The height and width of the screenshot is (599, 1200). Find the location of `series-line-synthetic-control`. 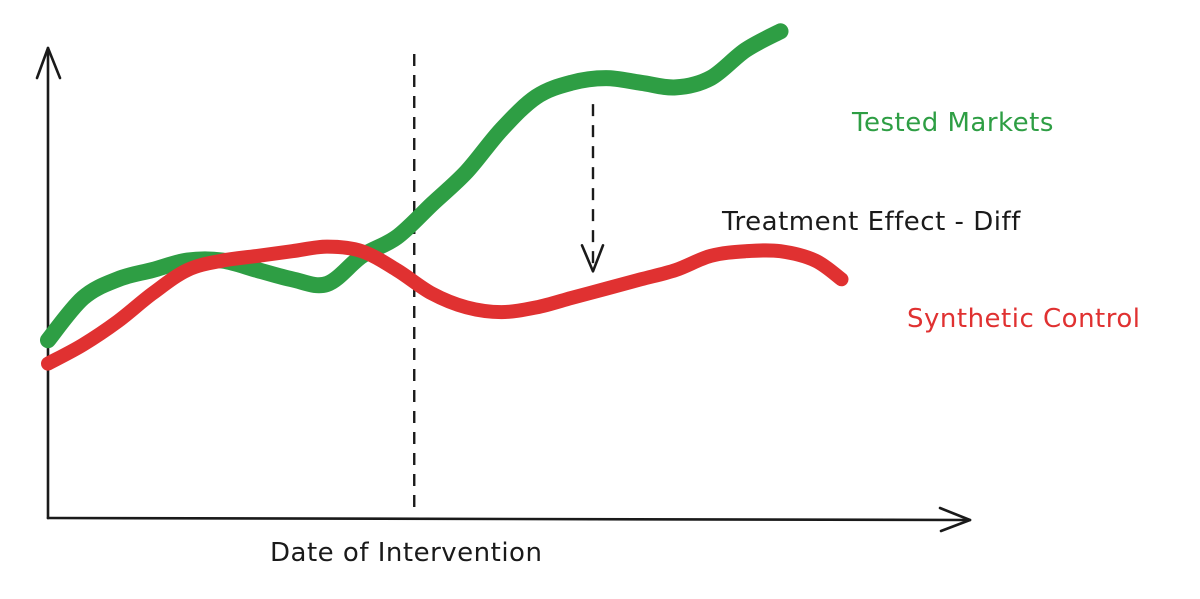

series-line-synthetic-control is located at coordinates (445, 305).